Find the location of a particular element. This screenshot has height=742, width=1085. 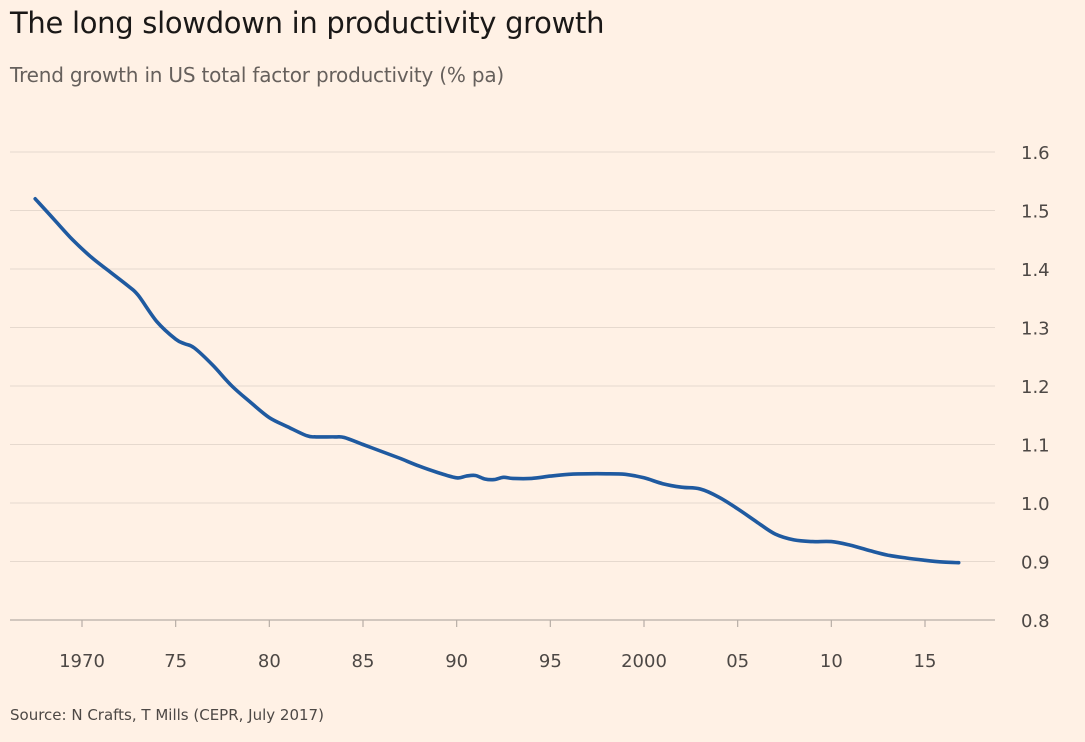

y-tick-label: 1.2 is located at coordinates (1035, 387).